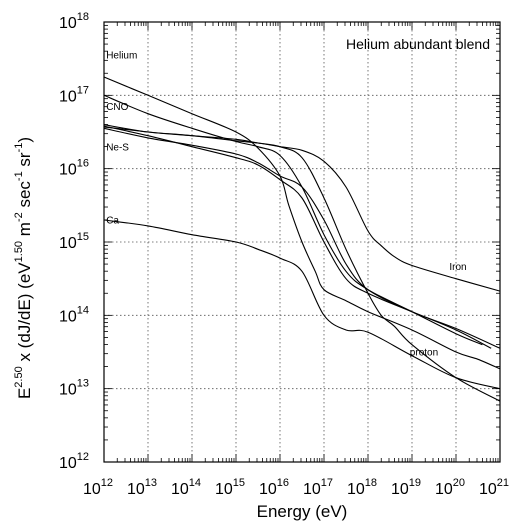  I want to click on chart-title: Helium abundant blend, so click(418, 44).